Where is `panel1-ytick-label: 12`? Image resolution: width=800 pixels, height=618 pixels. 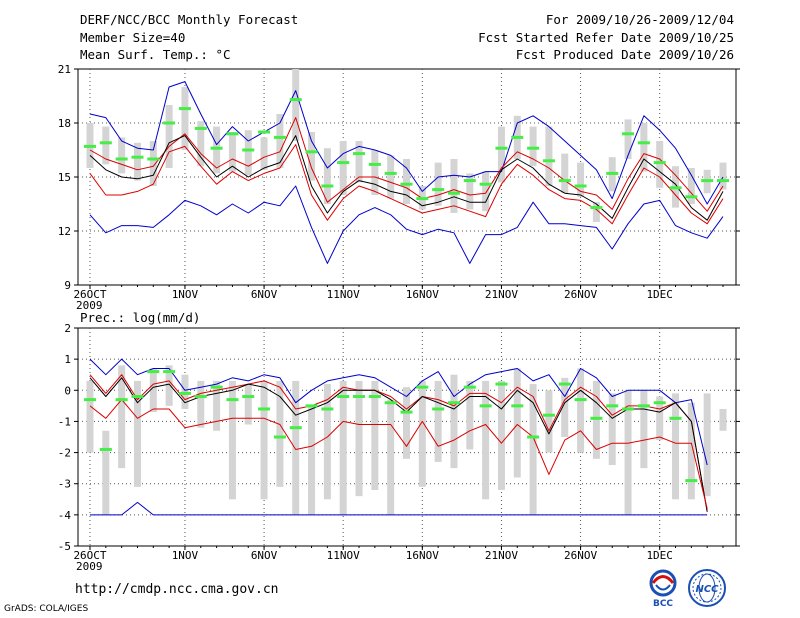
panel1-ytick-label: 12 is located at coordinates (64, 231).